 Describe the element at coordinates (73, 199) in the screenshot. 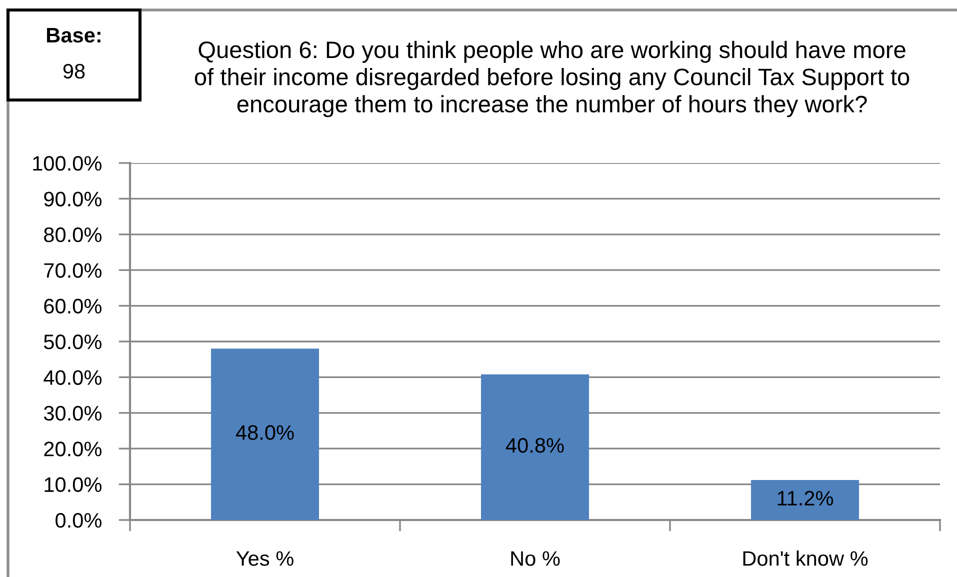

I see `y-tick-label: 90.0%` at that location.